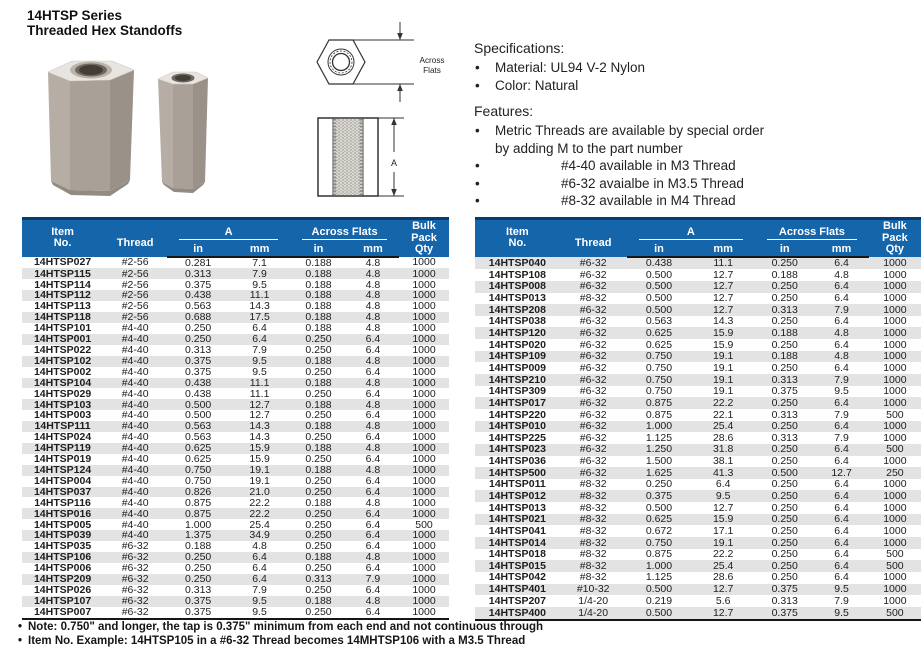  I want to click on table-row: 14HTSP011 #8-32 0.250 6.4 0.250 6.4 1000, so click(698, 485).